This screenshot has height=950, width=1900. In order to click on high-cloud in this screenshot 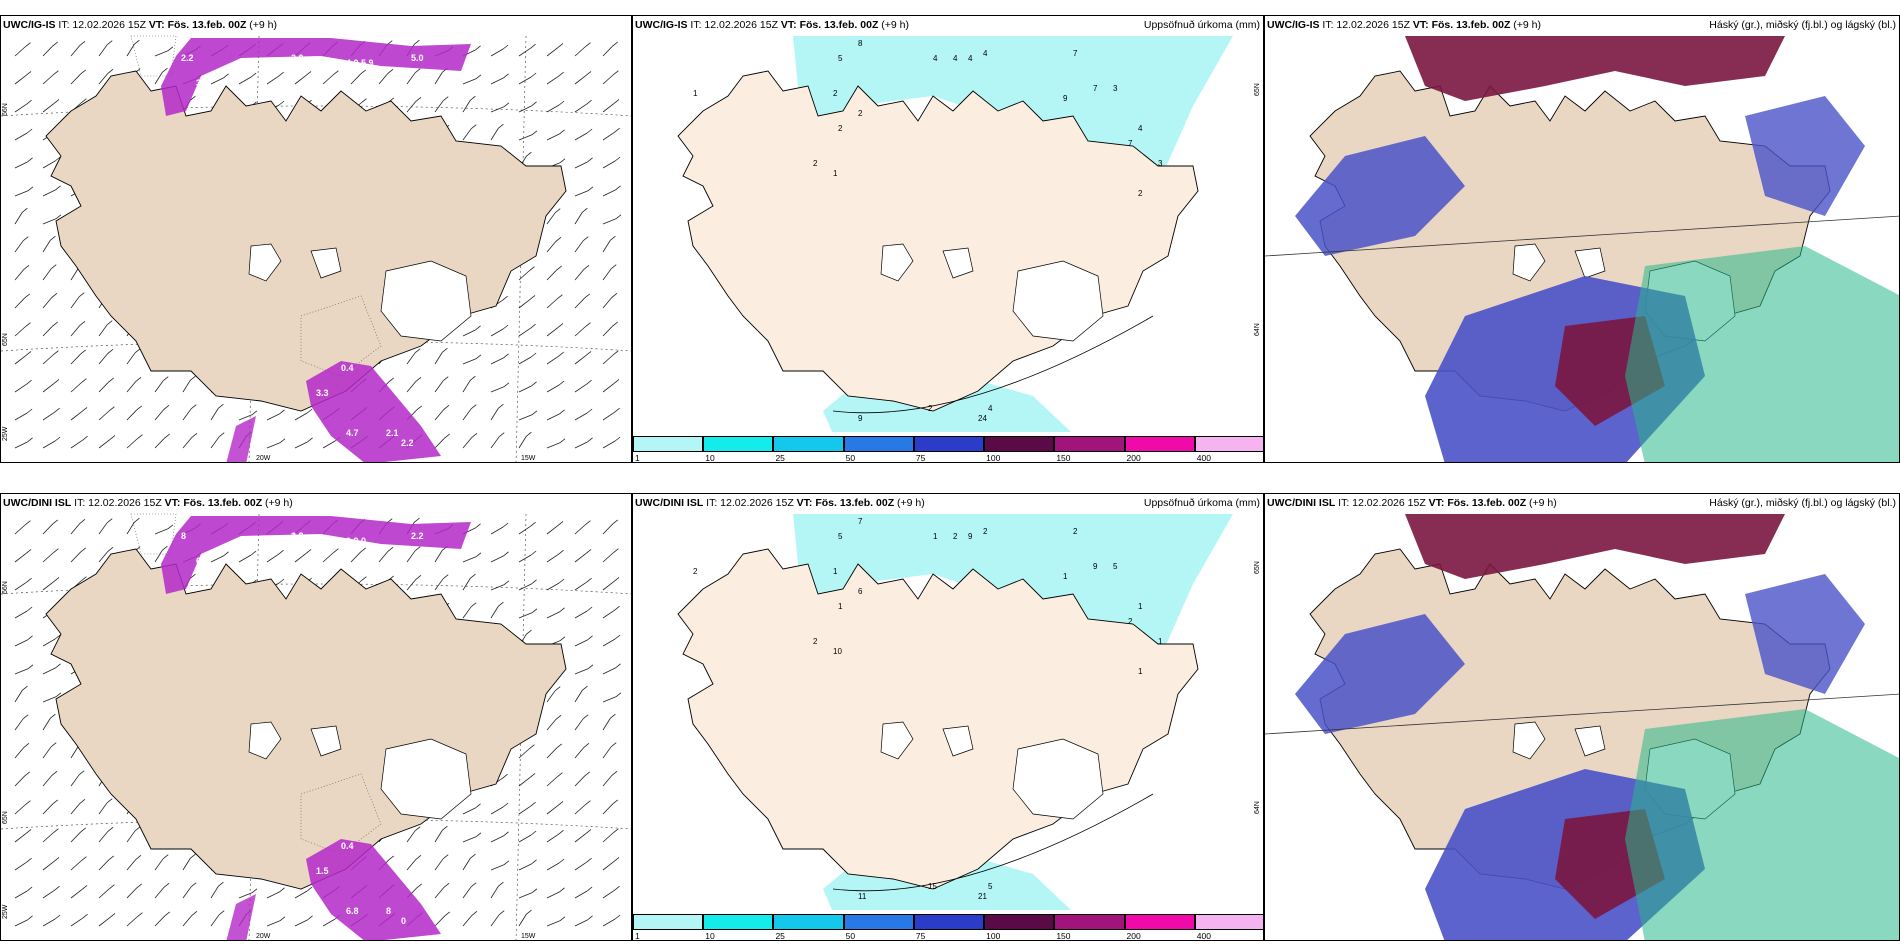, I will do `click(1595, 68)`.